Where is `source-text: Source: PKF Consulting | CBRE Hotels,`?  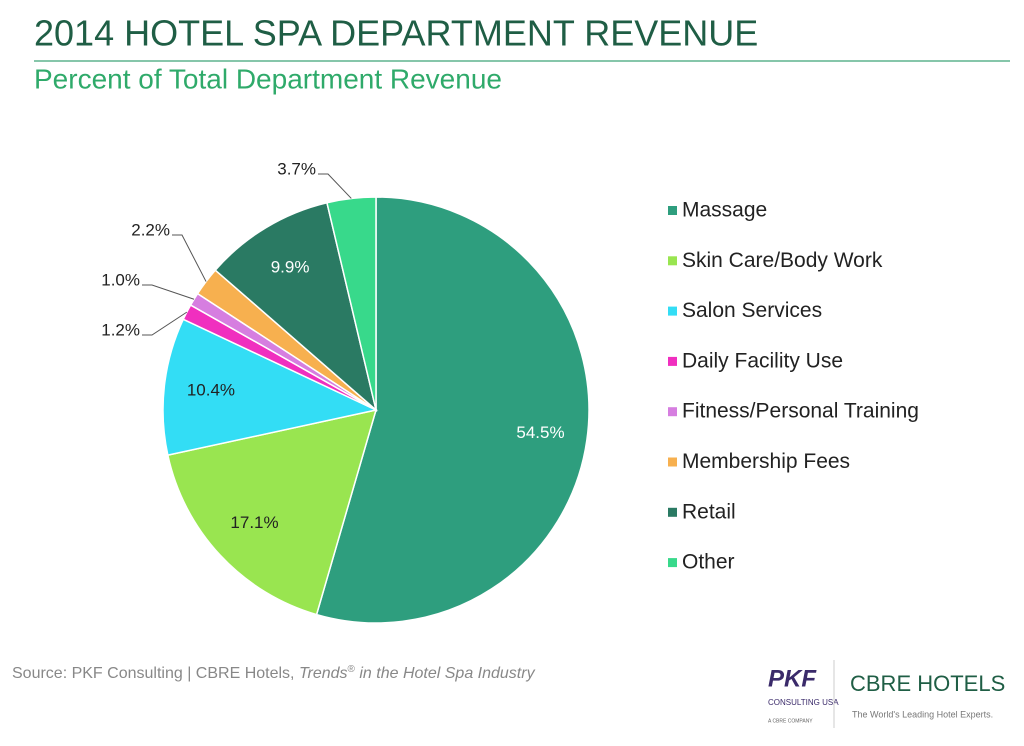 source-text: Source: PKF Consulting | CBRE Hotels, is located at coordinates (155, 673).